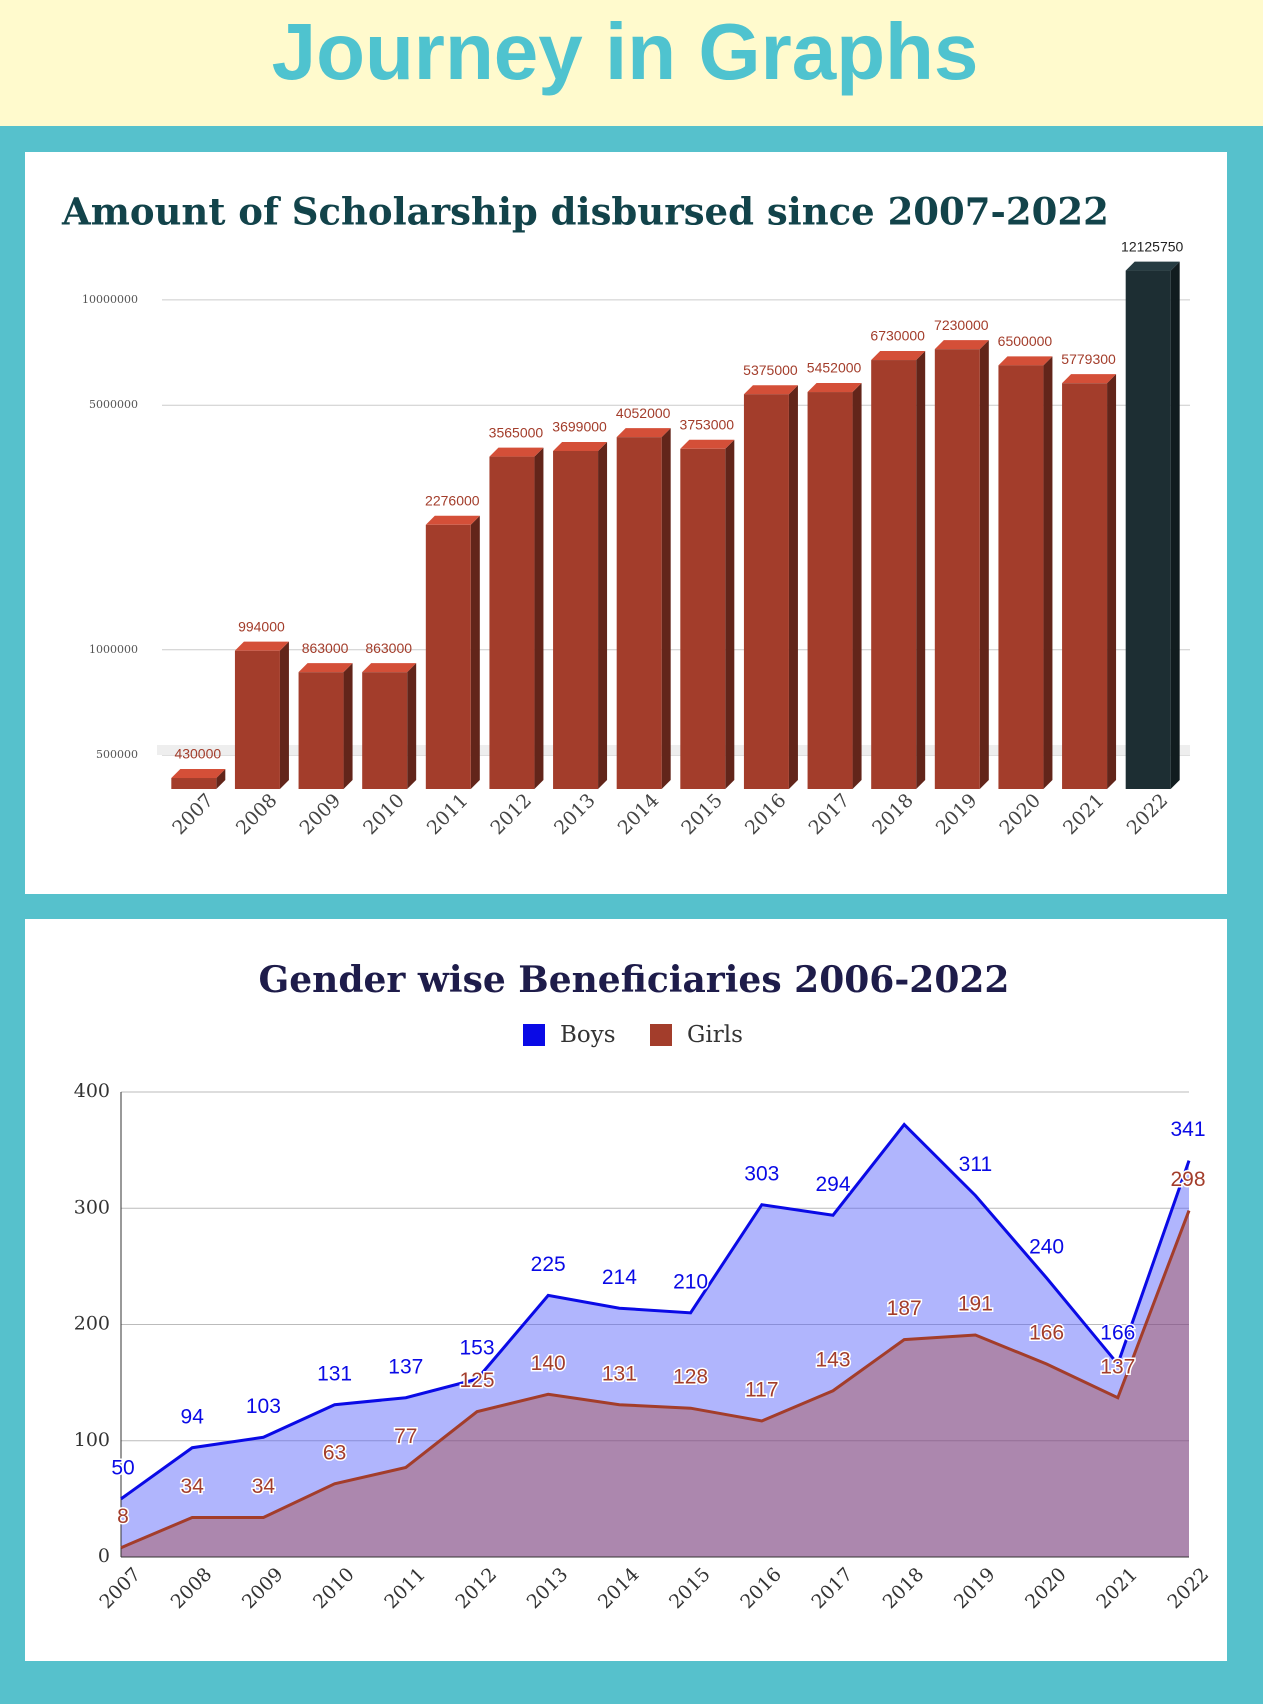 The width and height of the screenshot is (1263, 1704). What do you see at coordinates (263, 1406) in the screenshot?
I see `data-label: 103` at bounding box center [263, 1406].